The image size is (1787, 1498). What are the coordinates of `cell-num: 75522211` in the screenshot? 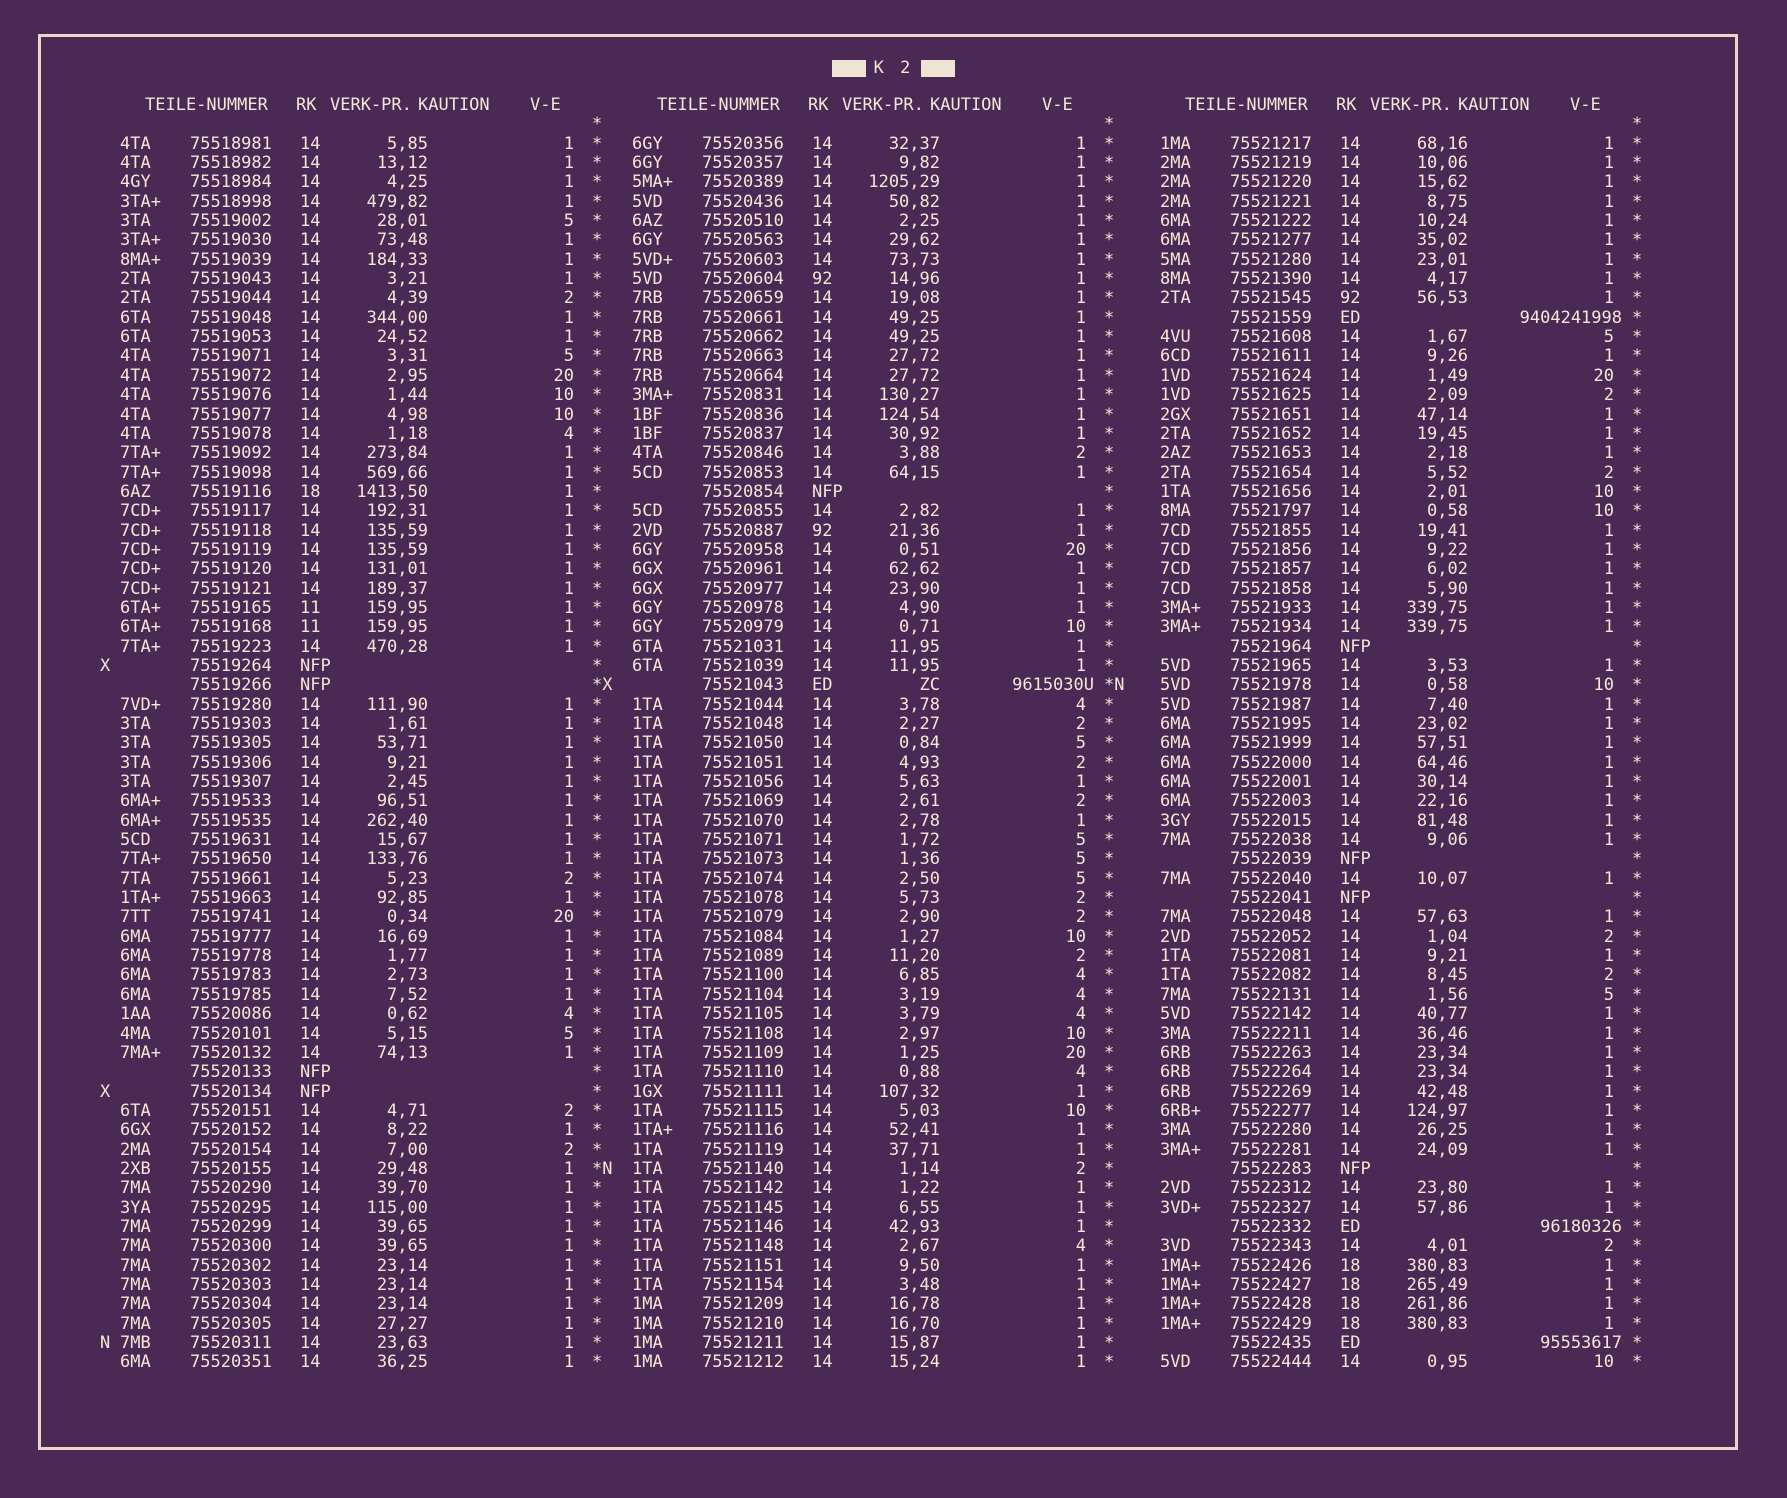 It's located at (1271, 1033).